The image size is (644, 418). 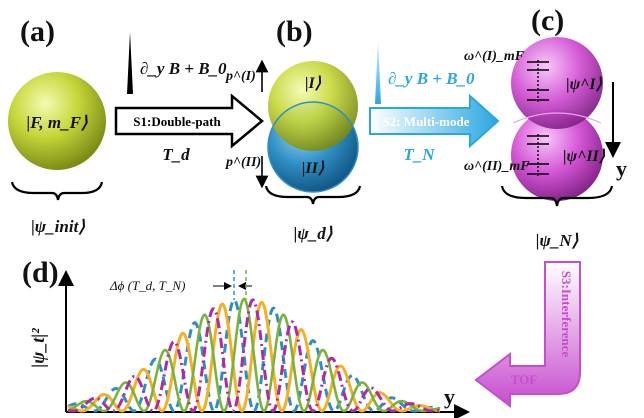 I want to click on state-II-label: |II⟩, so click(x=313, y=168).